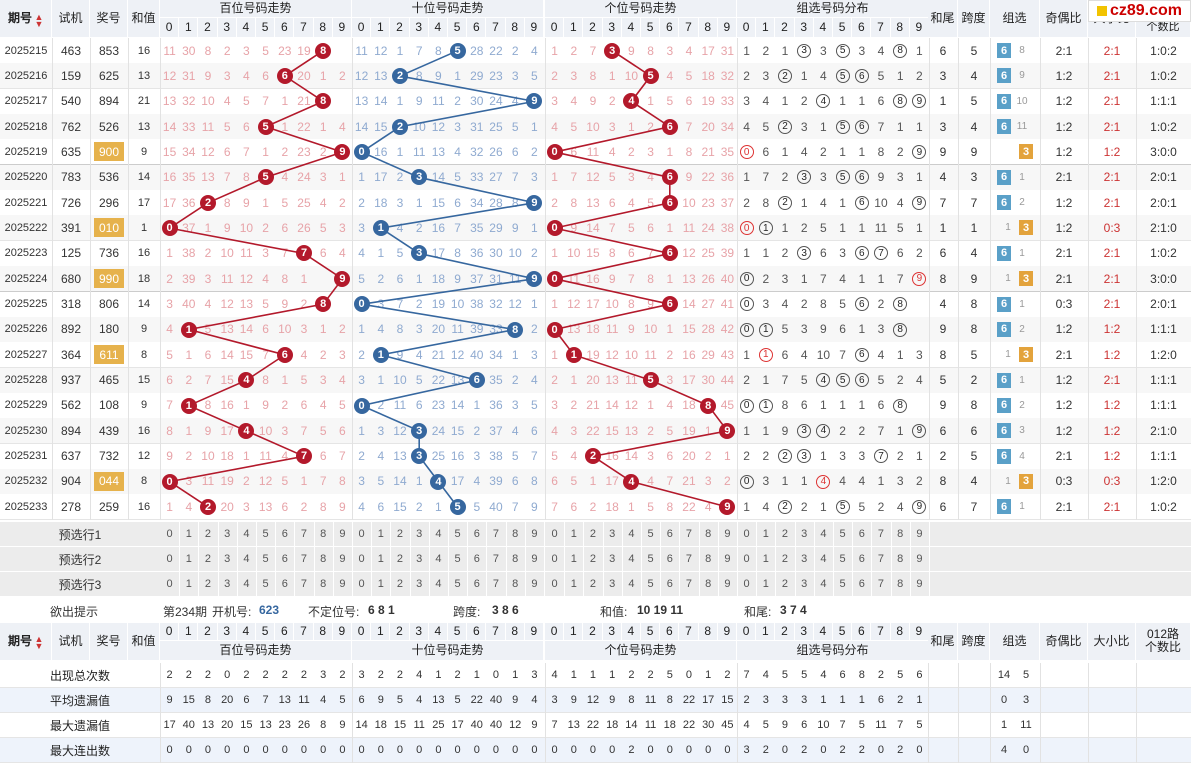  I want to click on watermark: cz89.com, so click(1139, 11).